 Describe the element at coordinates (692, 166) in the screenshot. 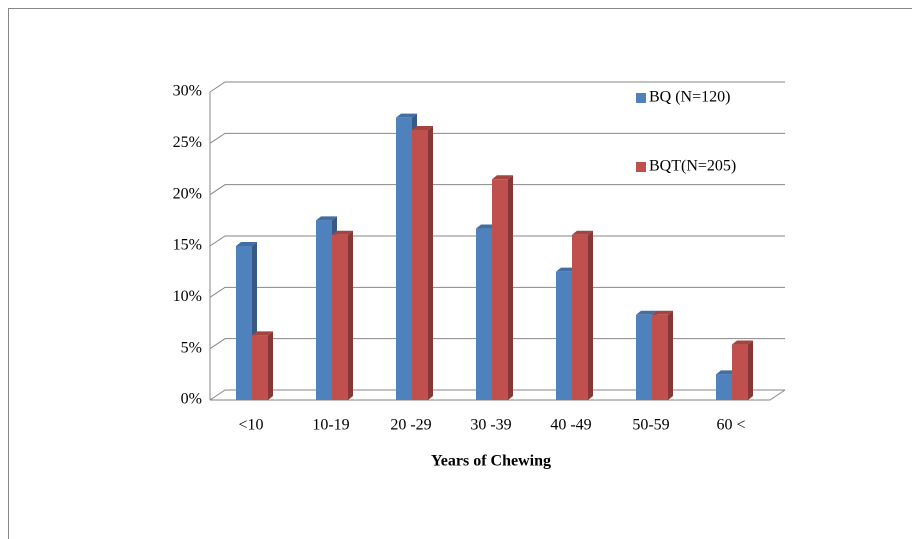

I see `legend-label: BQT(N=205)` at that location.